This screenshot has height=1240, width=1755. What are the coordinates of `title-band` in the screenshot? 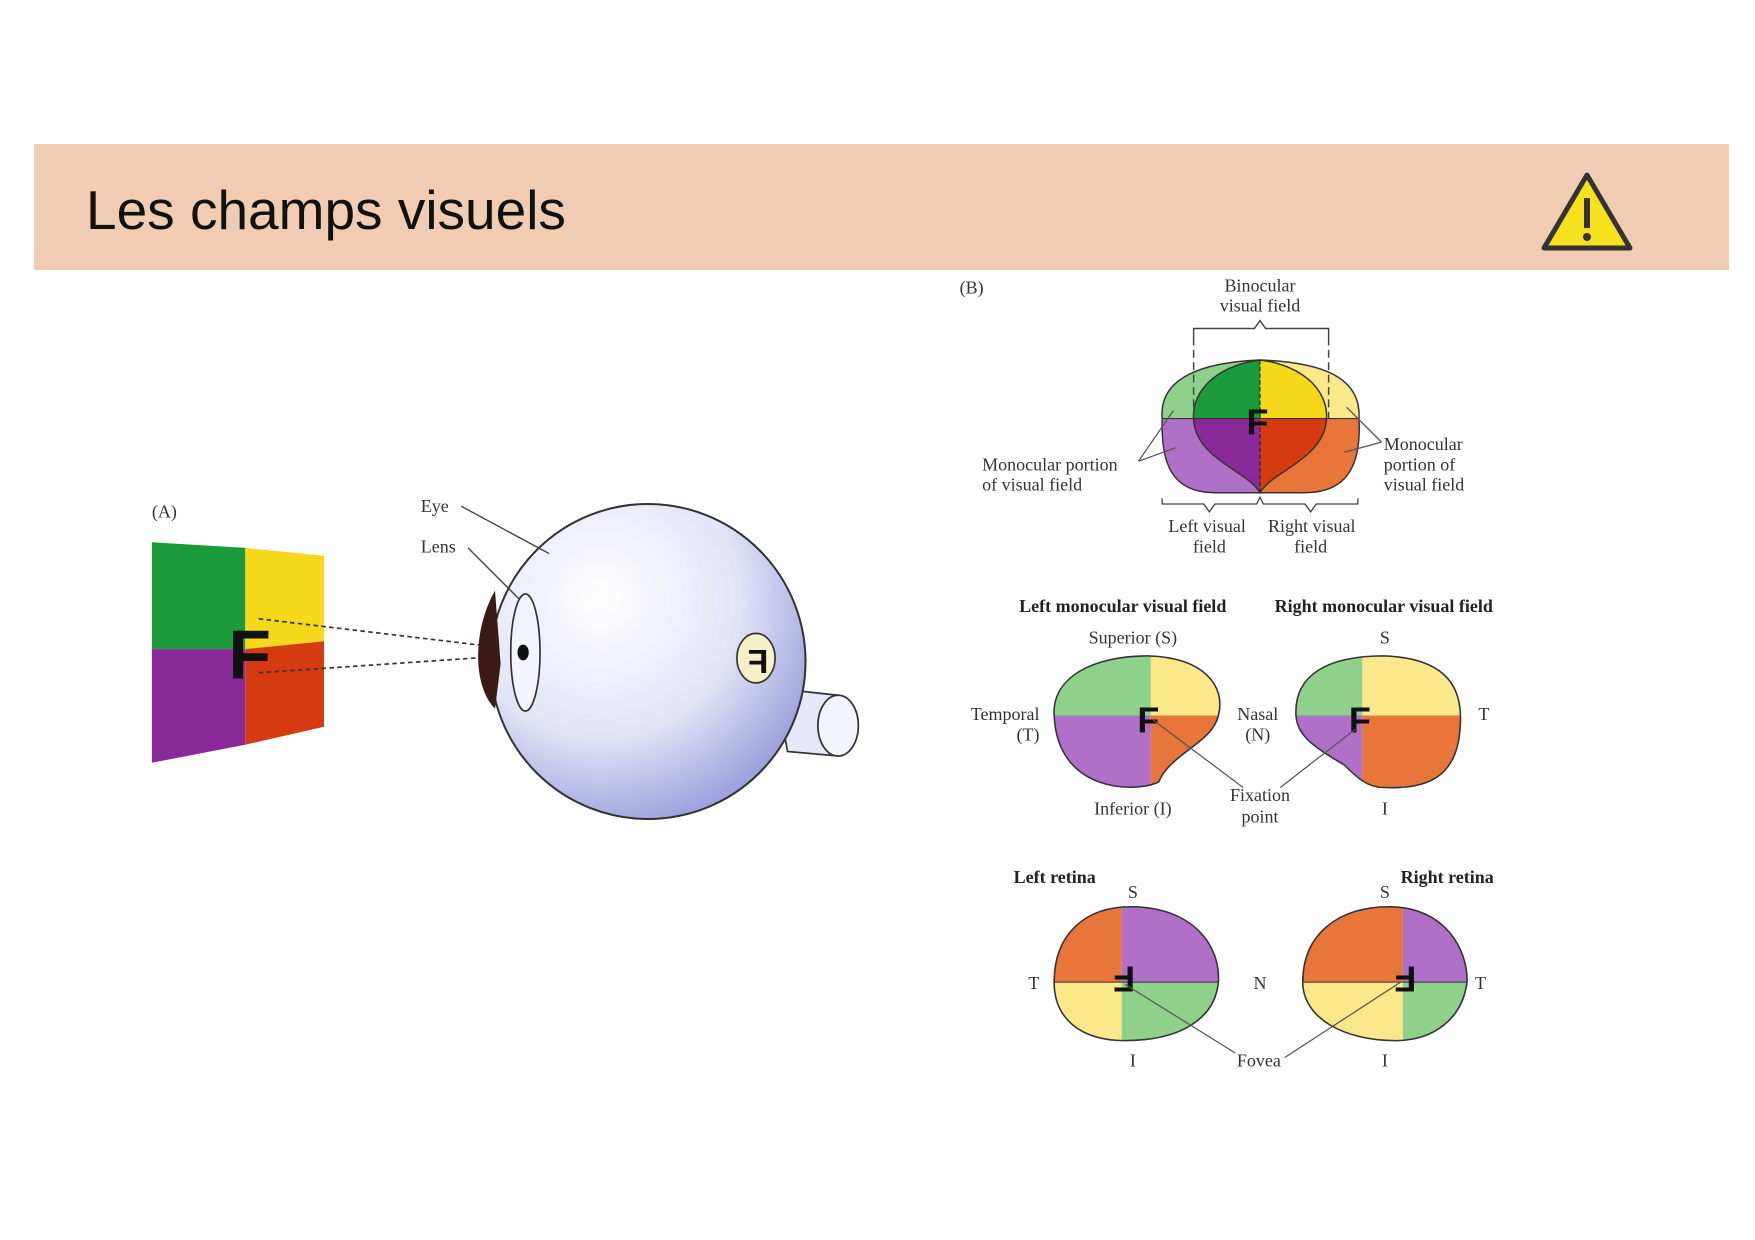 It's located at (881, 207).